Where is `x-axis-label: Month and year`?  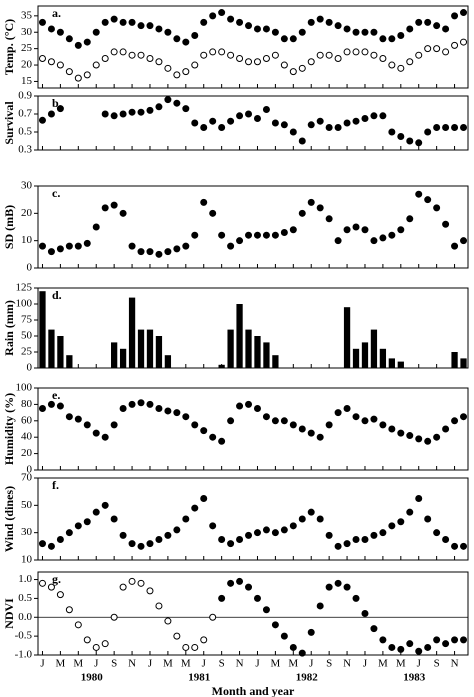
x-axis-label: Month and year is located at coordinates (253, 690).